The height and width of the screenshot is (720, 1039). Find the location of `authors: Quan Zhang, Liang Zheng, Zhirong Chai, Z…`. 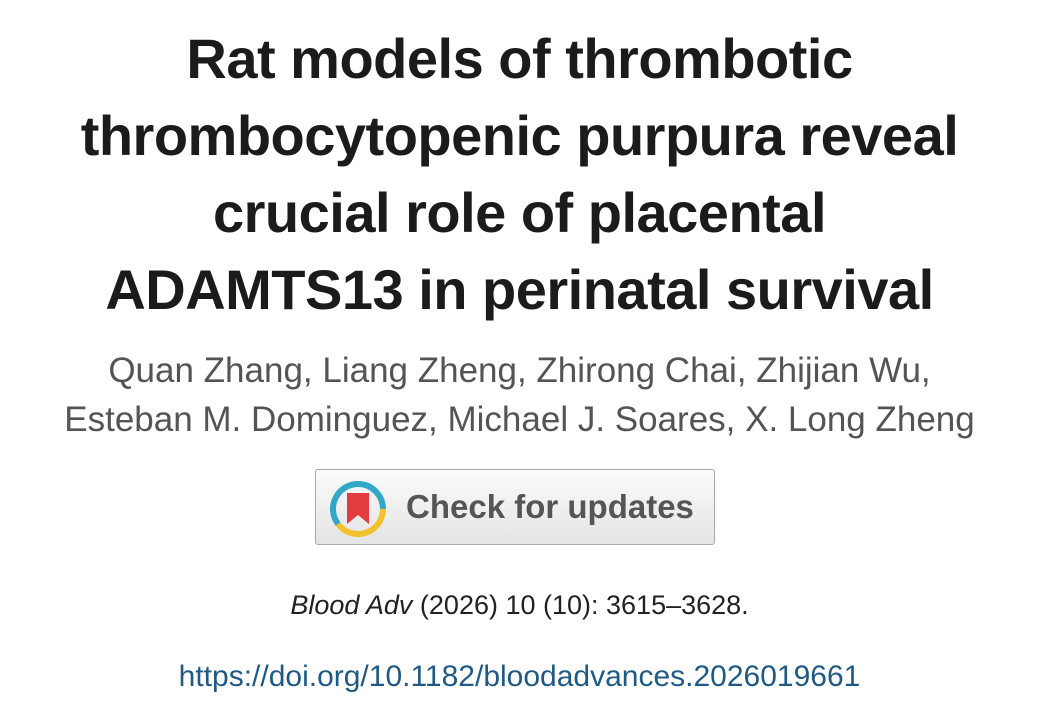

authors: Quan Zhang, Liang Zheng, Zhirong Chai, Z… is located at coordinates (519, 395).